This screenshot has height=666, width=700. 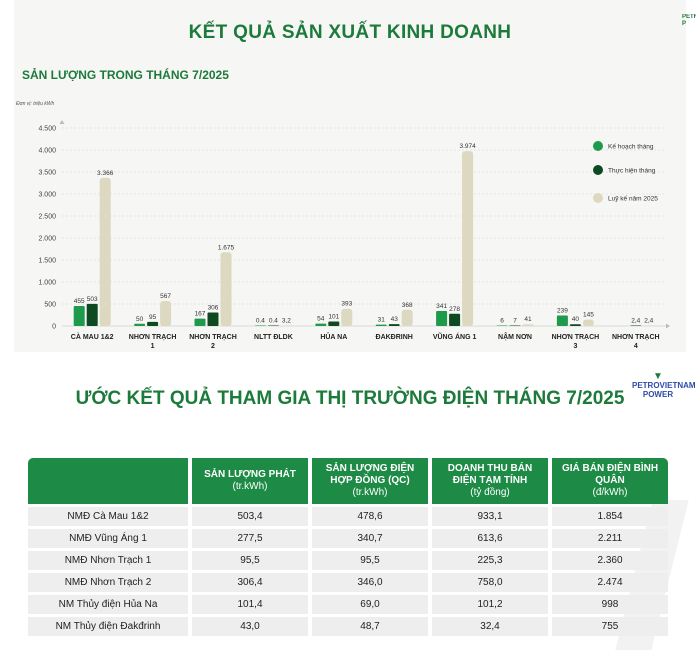 What do you see at coordinates (125, 75) in the screenshot?
I see `chart-subtitle: SẢN LƯỢNG TRONG THÁNG 7/2025` at bounding box center [125, 75].